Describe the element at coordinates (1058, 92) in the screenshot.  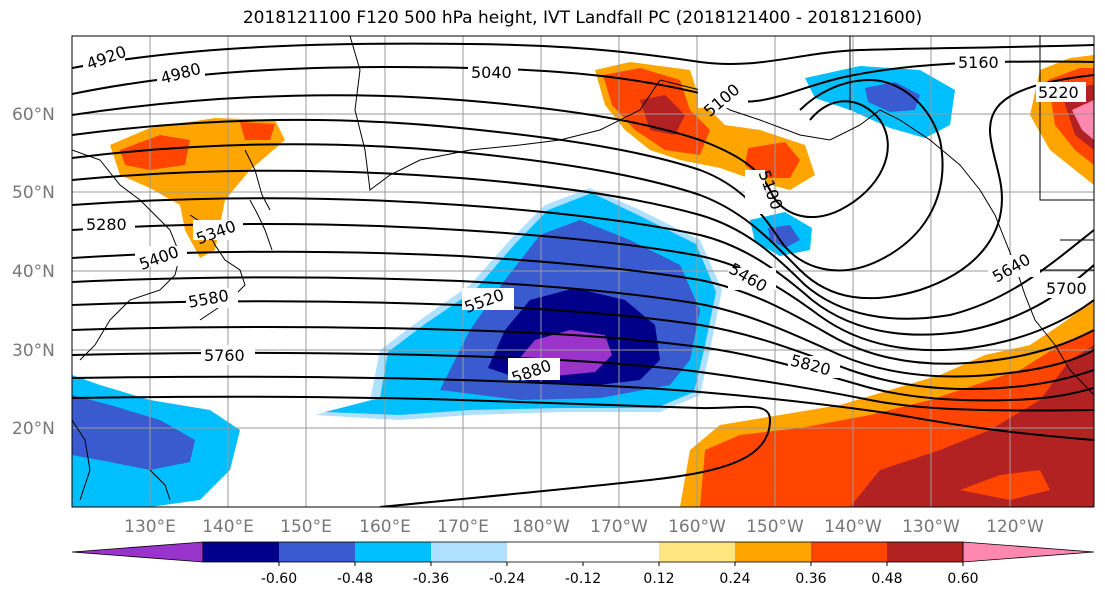
I see `contour-label: 5220` at that location.